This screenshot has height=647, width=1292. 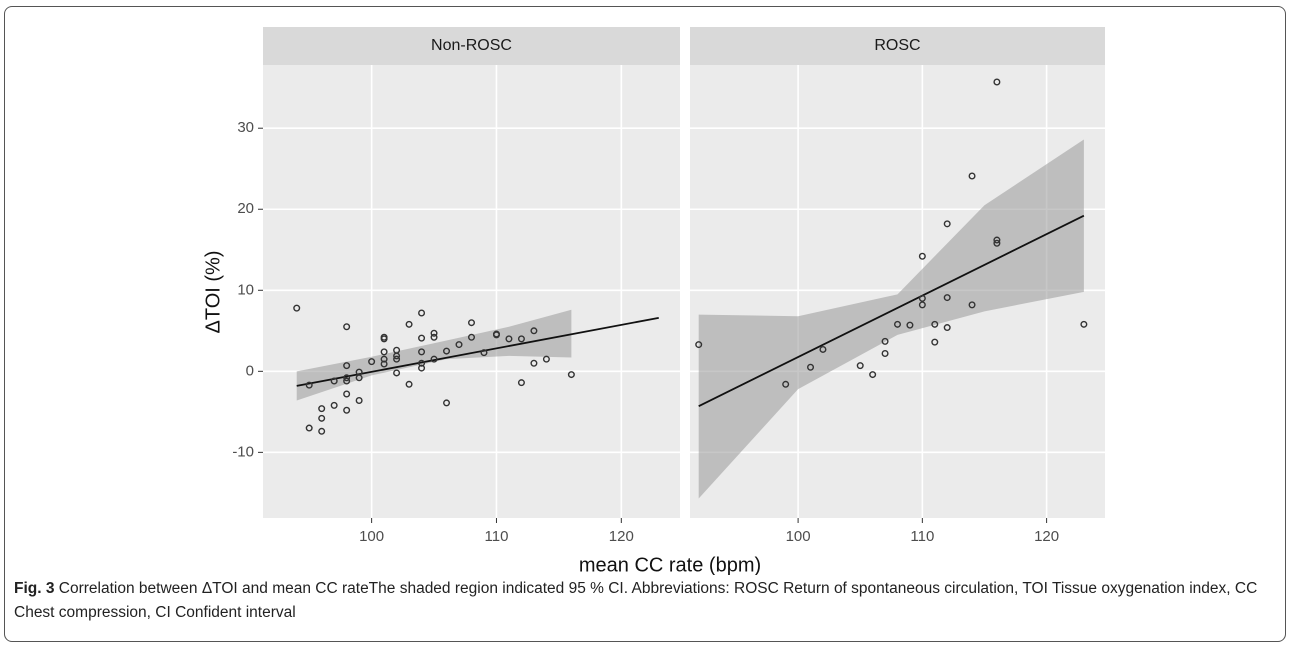 What do you see at coordinates (891, 310) in the screenshot?
I see `fit-line` at bounding box center [891, 310].